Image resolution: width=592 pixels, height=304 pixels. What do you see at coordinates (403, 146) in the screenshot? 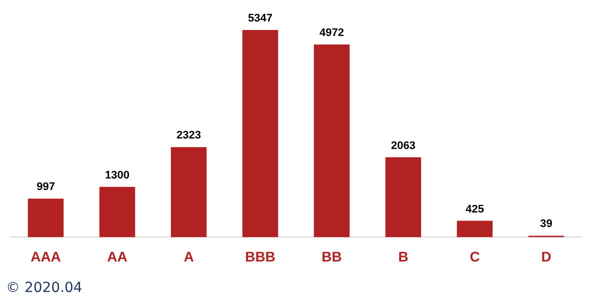
I see `data-label: 2063` at bounding box center [403, 146].